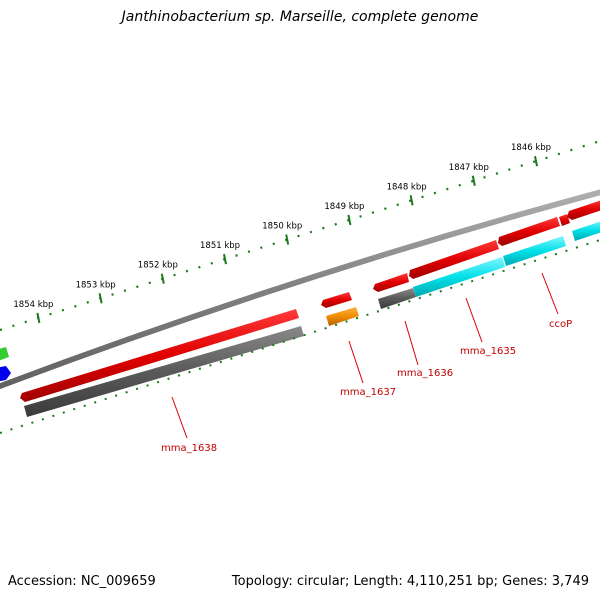 The height and width of the screenshot is (600, 600). What do you see at coordinates (425, 373) in the screenshot?
I see `gene-label-mma1636: mma_1636` at bounding box center [425, 373].